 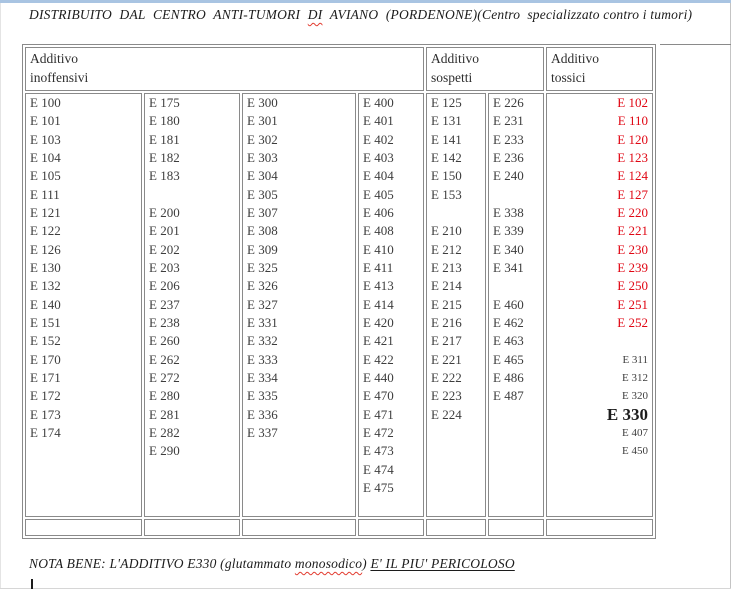 What do you see at coordinates (446, 304) in the screenshot?
I see `additive-code: E 215` at bounding box center [446, 304].